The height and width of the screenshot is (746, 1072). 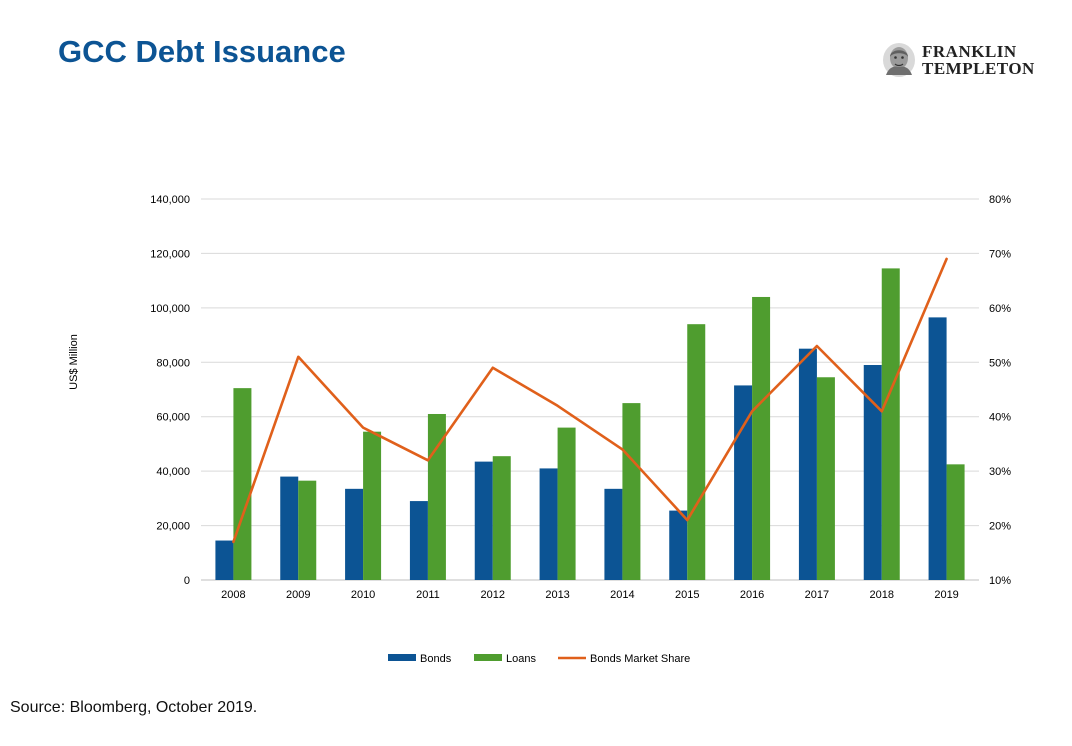 I want to click on y2-tick-label: 10%, so click(x=1000, y=581).